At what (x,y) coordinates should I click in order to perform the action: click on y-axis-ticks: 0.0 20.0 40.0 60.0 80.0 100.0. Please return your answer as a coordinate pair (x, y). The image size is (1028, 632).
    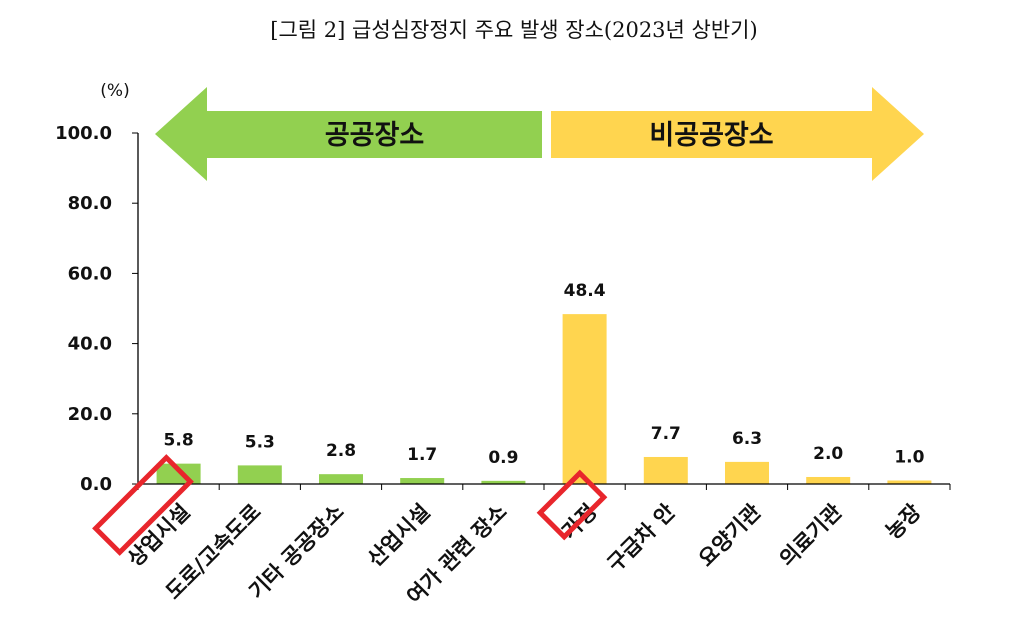
    Looking at the image, I should click on (96, 309).